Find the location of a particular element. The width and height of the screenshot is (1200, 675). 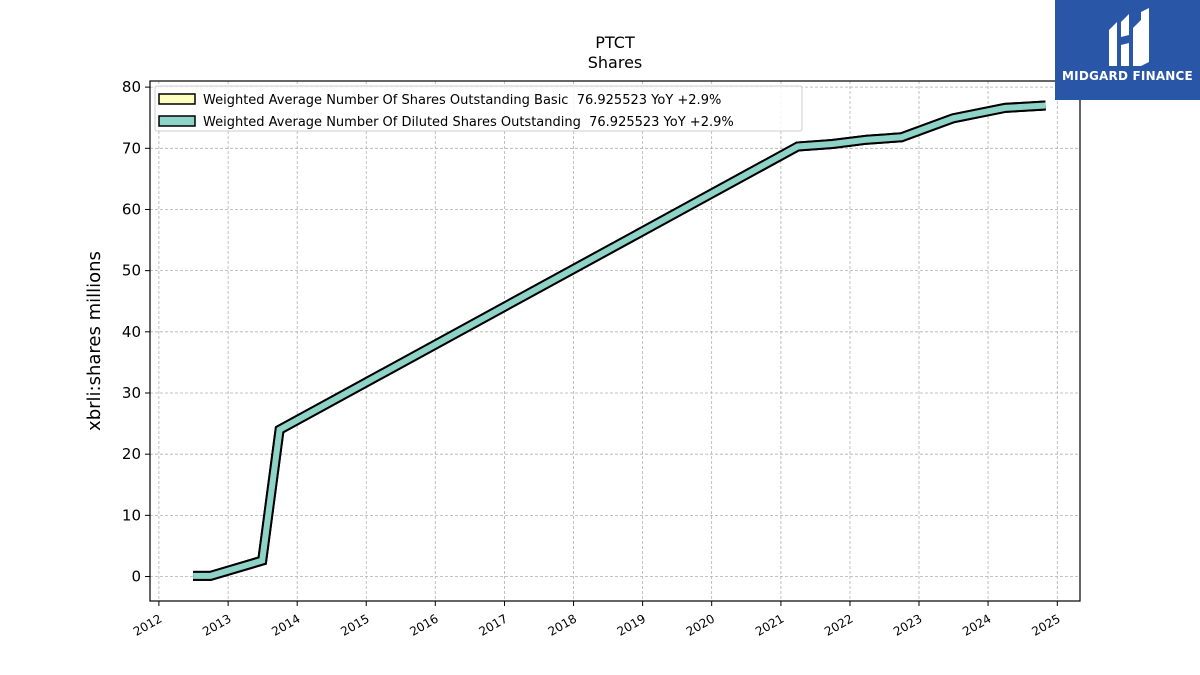

x-tick-label: 2019 is located at coordinates (631, 624).